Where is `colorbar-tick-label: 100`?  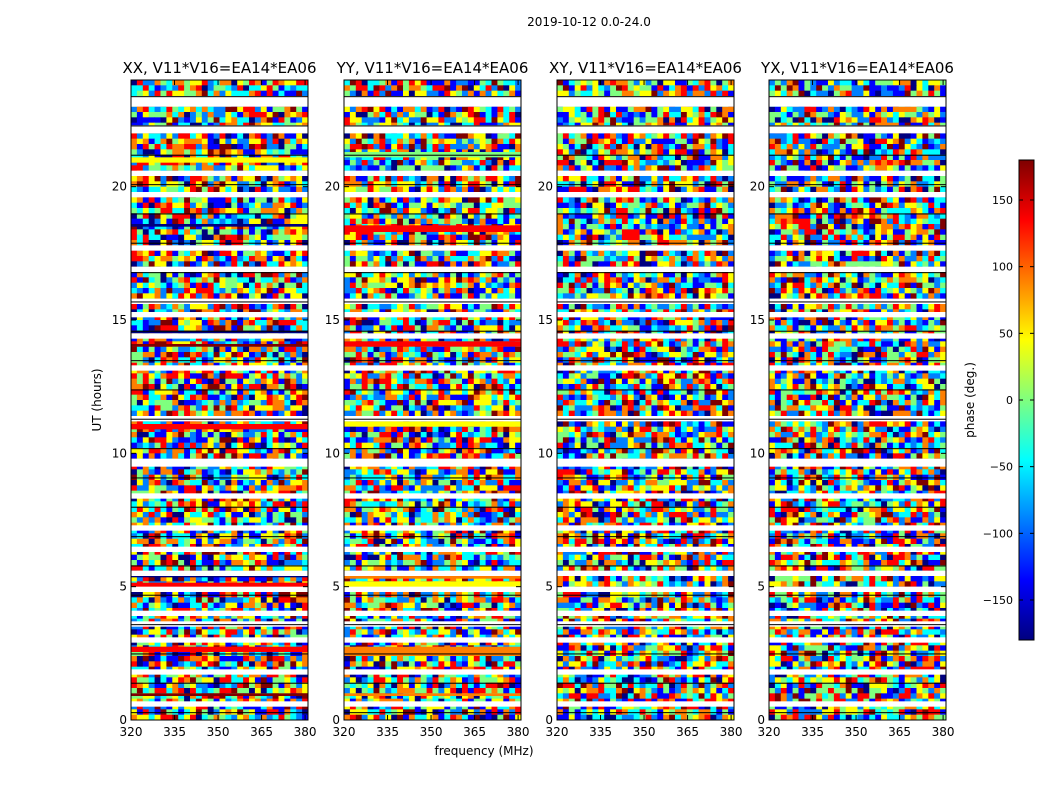
colorbar-tick-label: 100 is located at coordinates (1002, 267).